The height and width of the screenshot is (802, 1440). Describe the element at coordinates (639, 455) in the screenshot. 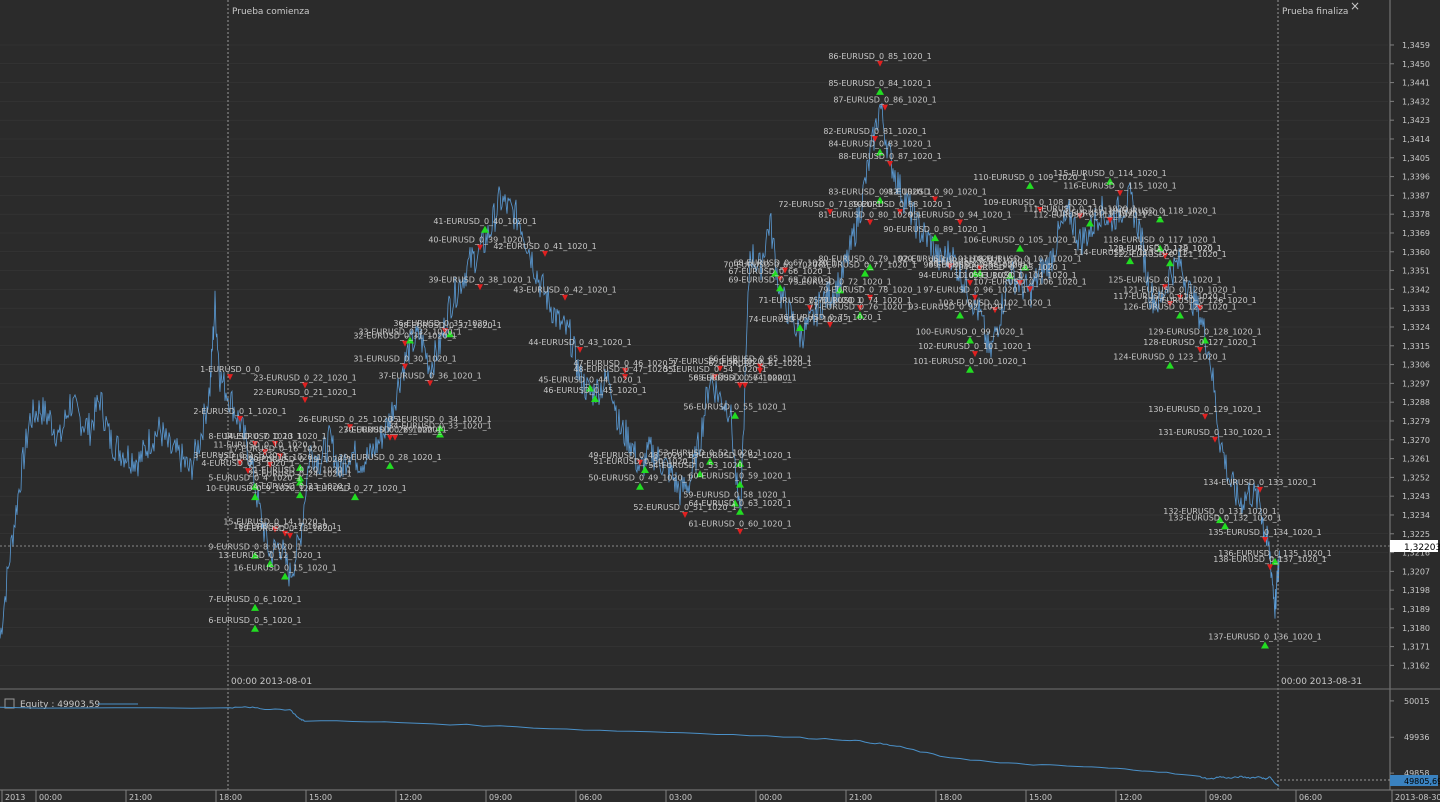

I see `trade-label: 49-EURUSD_0_48_1020_1` at that location.